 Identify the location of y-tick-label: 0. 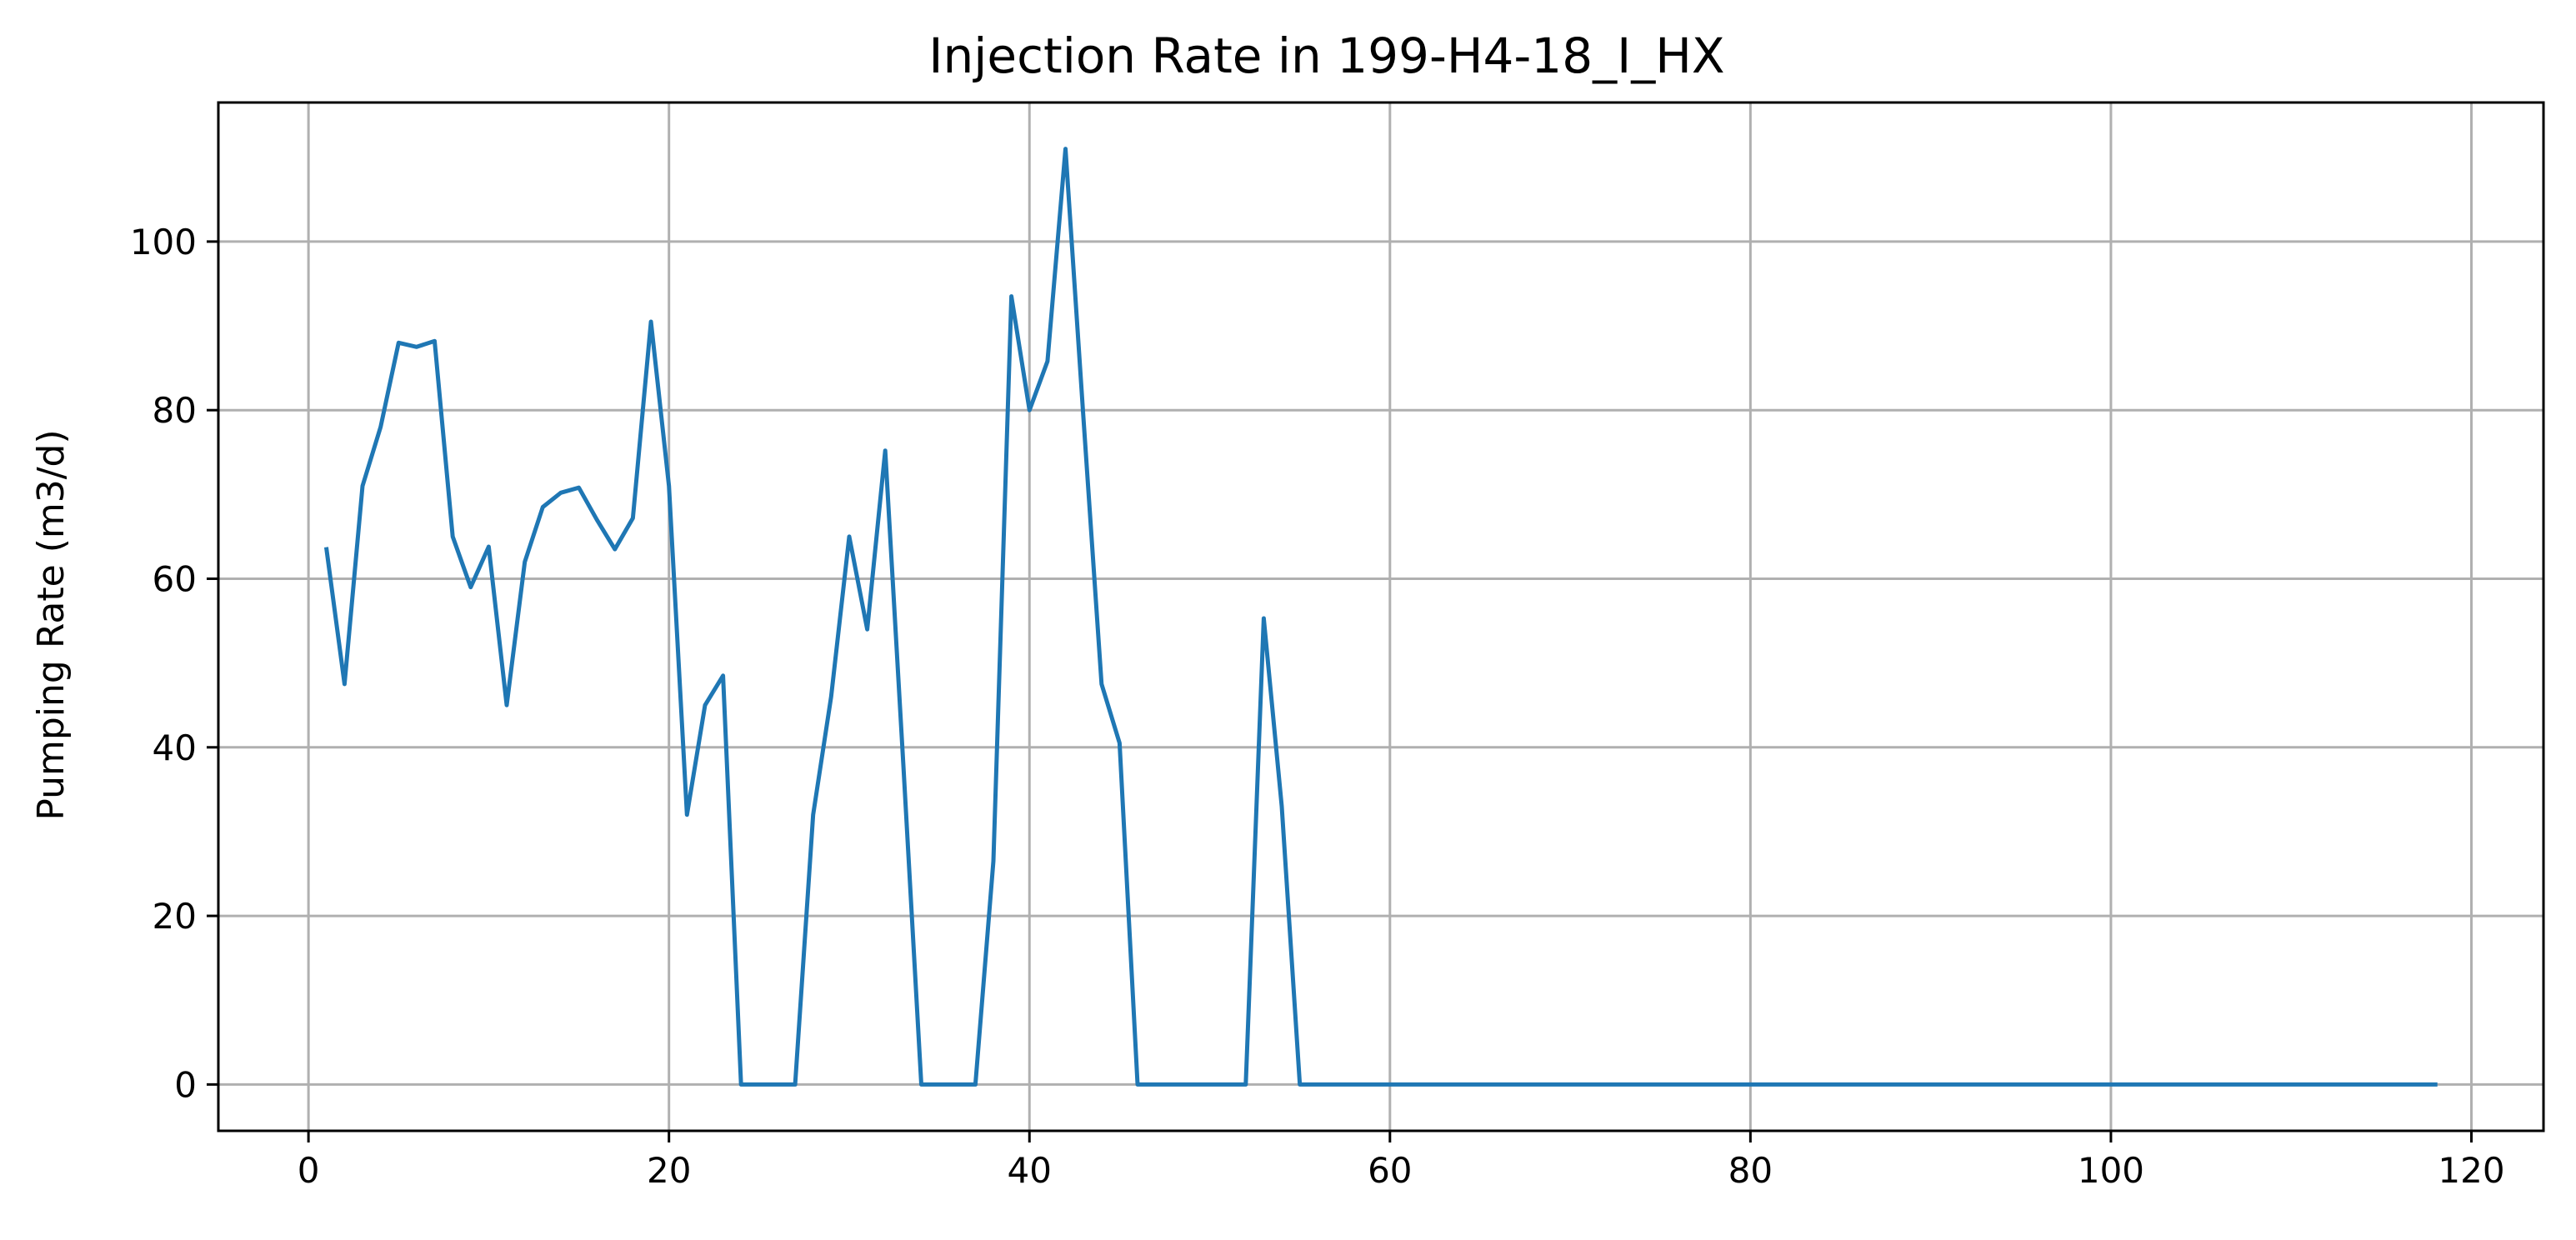
(186, 1084).